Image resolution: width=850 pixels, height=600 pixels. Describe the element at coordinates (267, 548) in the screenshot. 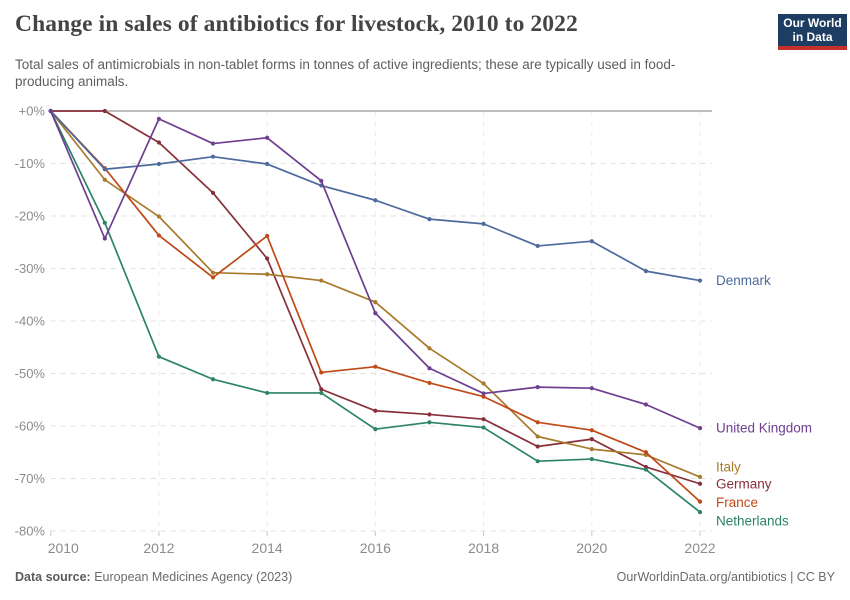

I see `x-axis-tick-label: 2014` at that location.